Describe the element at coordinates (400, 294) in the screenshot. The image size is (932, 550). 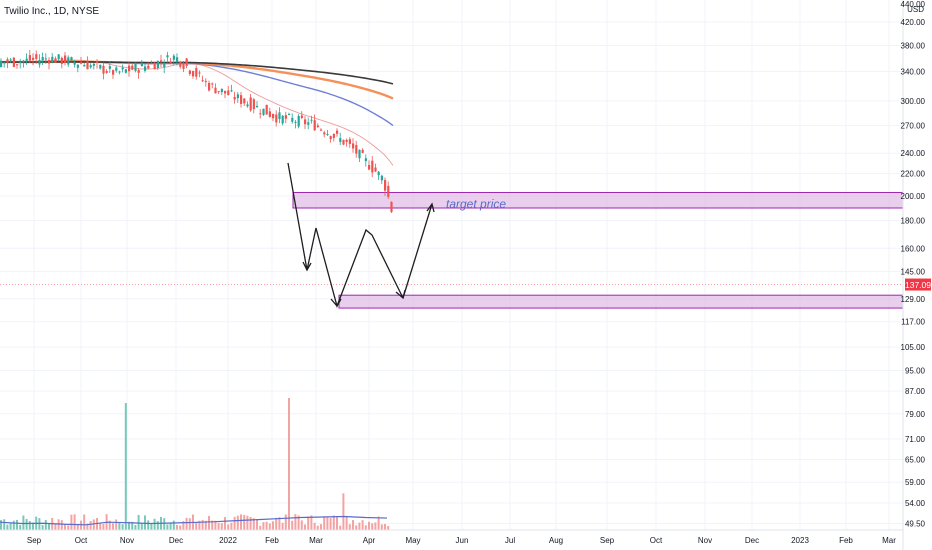
I see `pattern-arrow-head` at that location.